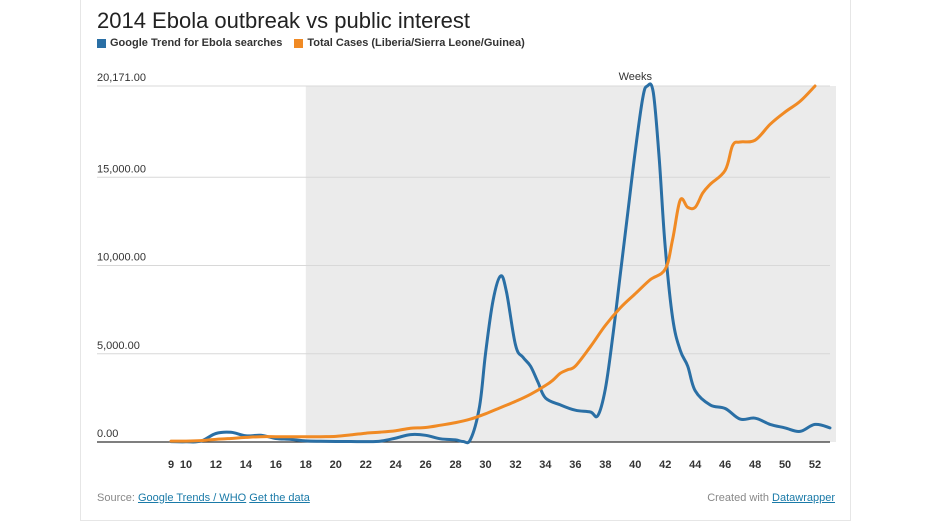  I want to click on x-axis-label: Weeks, so click(636, 77).